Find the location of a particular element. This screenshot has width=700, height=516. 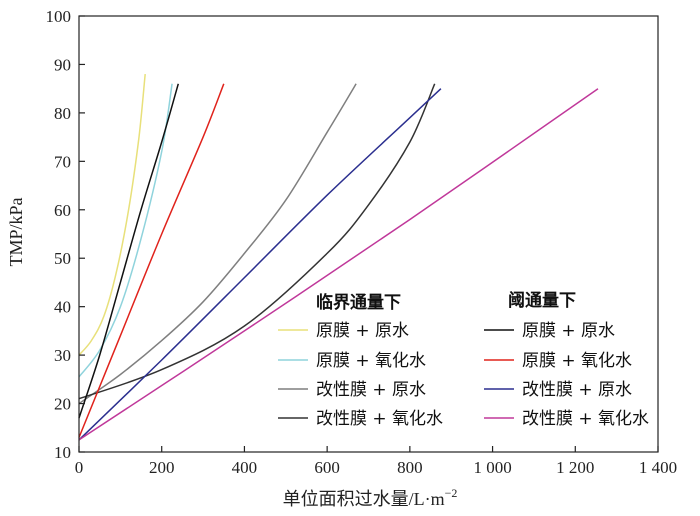

y-tick-label: 90 is located at coordinates (62, 64).